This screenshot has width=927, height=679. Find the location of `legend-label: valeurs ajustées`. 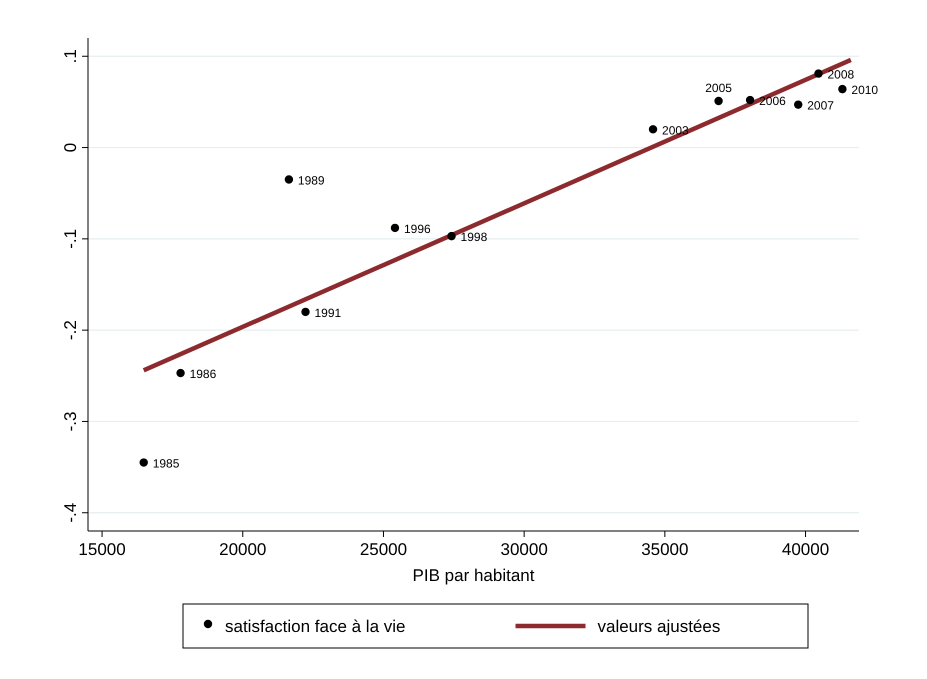

legend-label: valeurs ajustées is located at coordinates (659, 626).